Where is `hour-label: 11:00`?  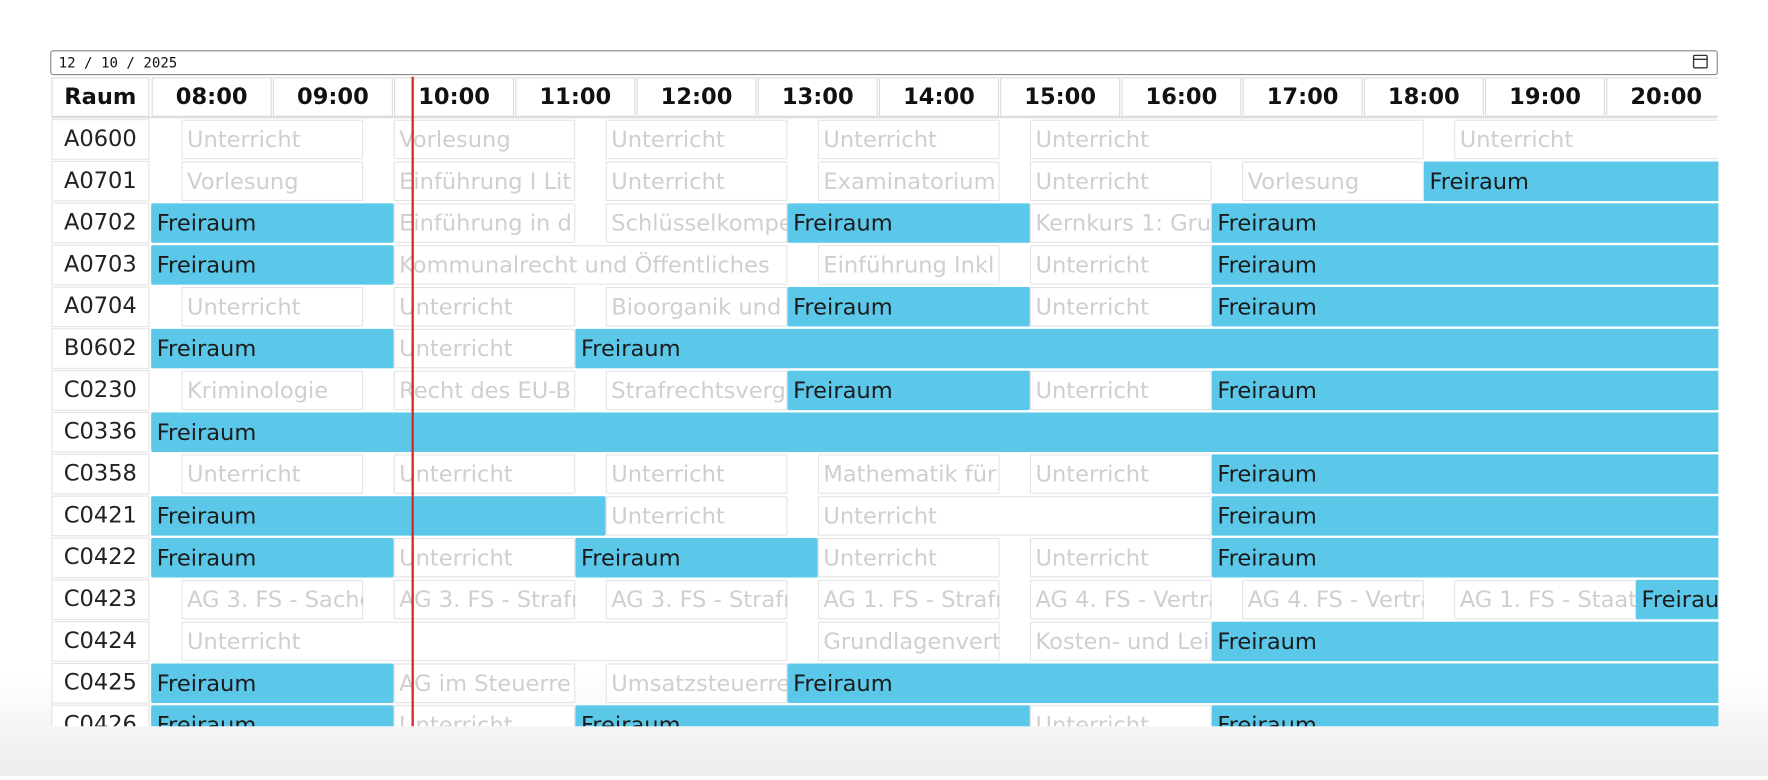 hour-label: 11:00 is located at coordinates (575, 97).